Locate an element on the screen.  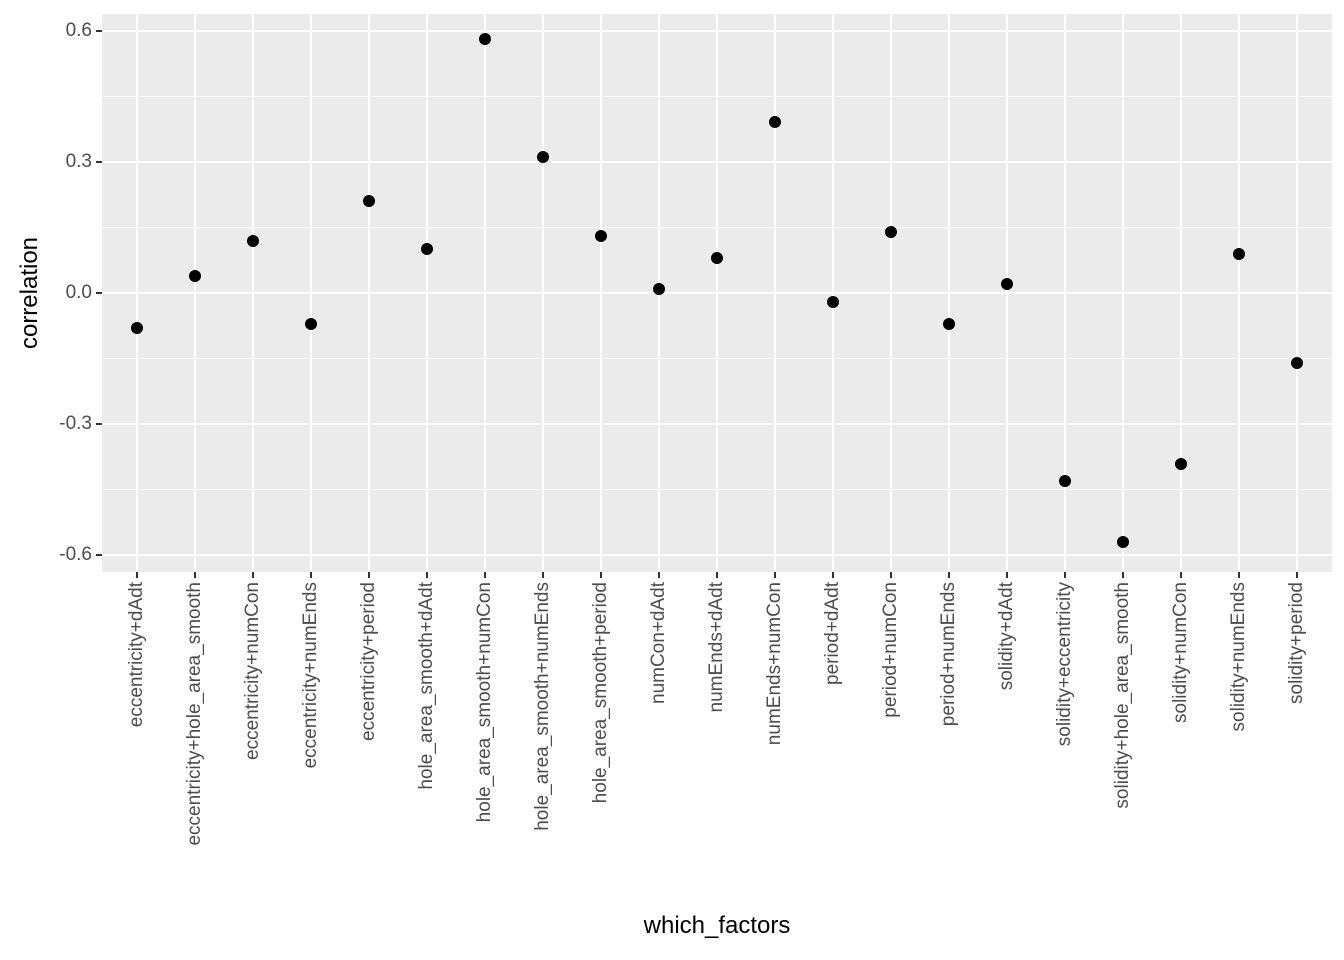
x-tick-label: hole_area_smooth+dAdt is located at coordinates (426, 686).